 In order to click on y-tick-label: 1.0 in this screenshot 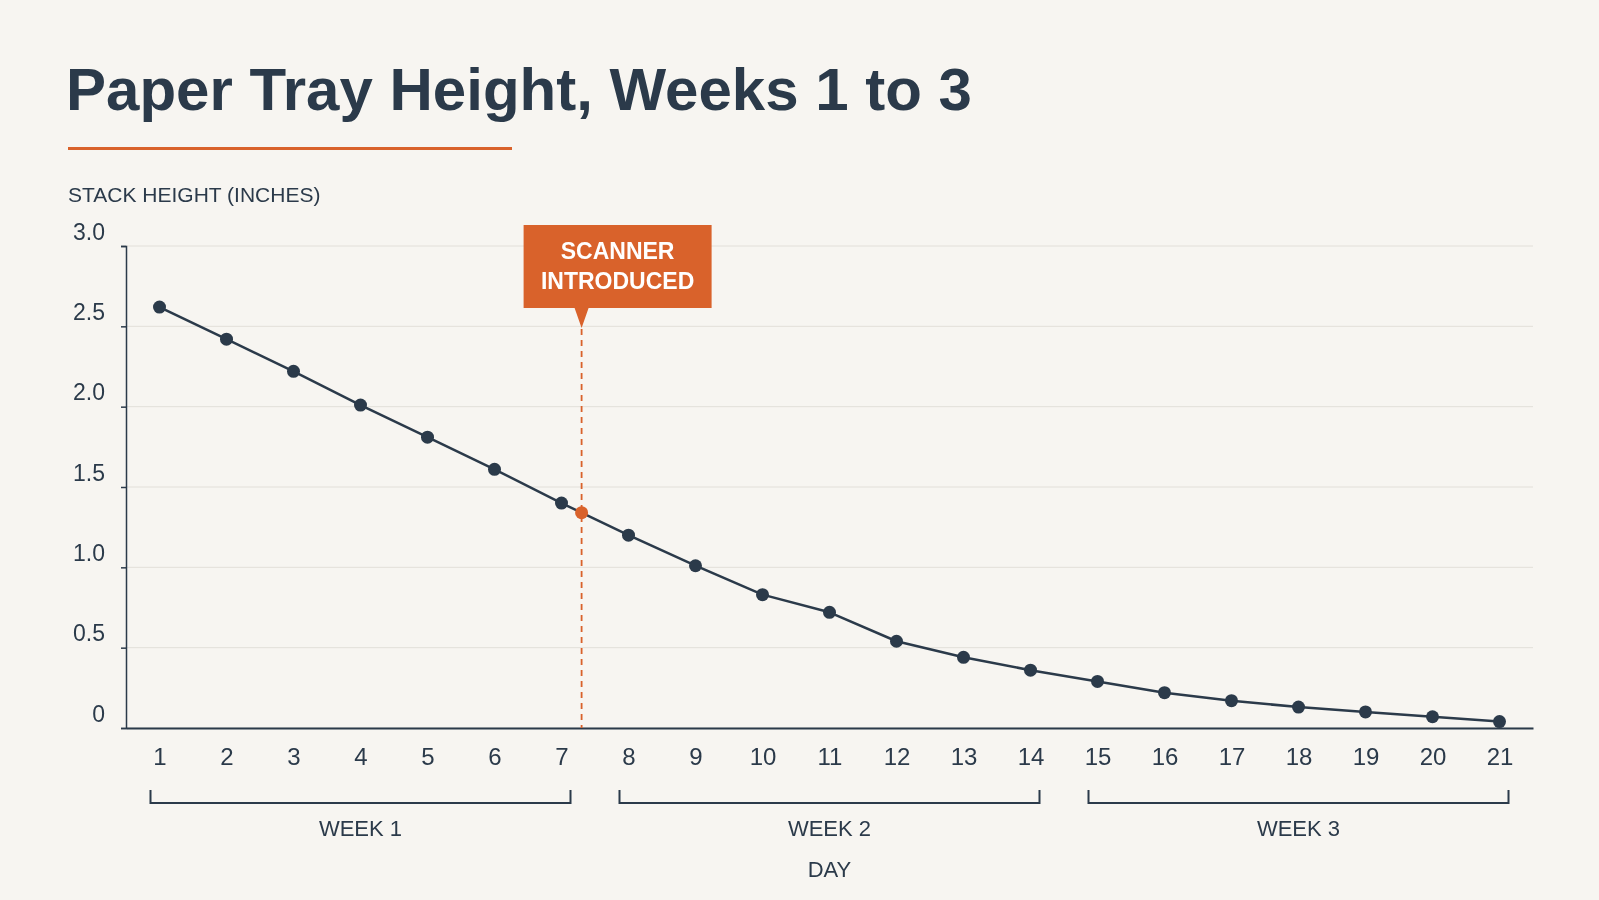, I will do `click(89, 552)`.